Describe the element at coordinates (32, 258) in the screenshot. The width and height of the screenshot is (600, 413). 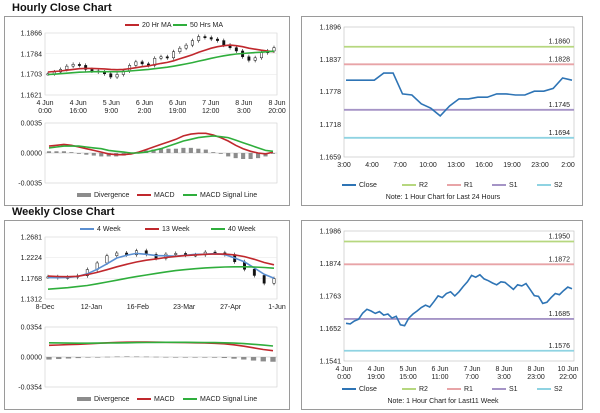
I see `y-tick-label: 1.2224` at that location.